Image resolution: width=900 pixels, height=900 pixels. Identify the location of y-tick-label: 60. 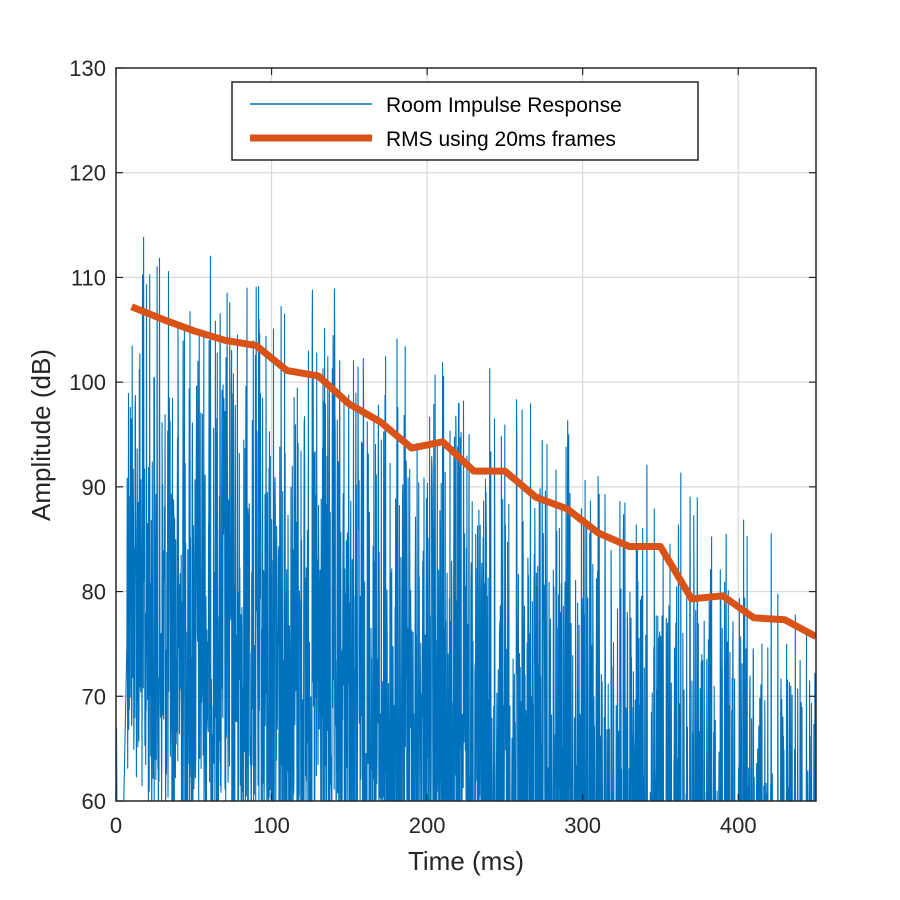
(94, 801).